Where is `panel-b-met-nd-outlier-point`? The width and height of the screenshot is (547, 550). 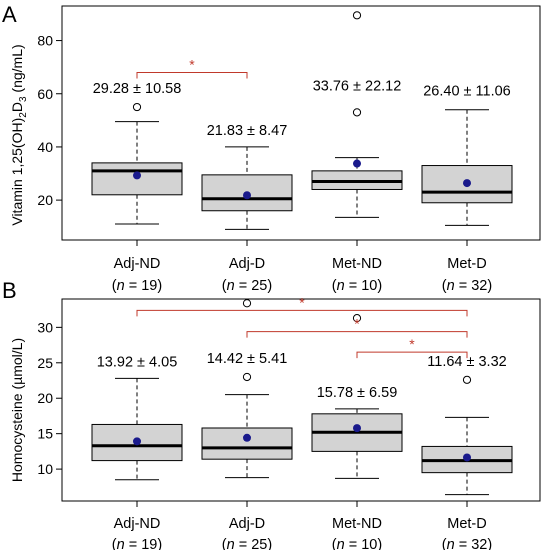
panel-b-met-nd-outlier-point is located at coordinates (357, 318).